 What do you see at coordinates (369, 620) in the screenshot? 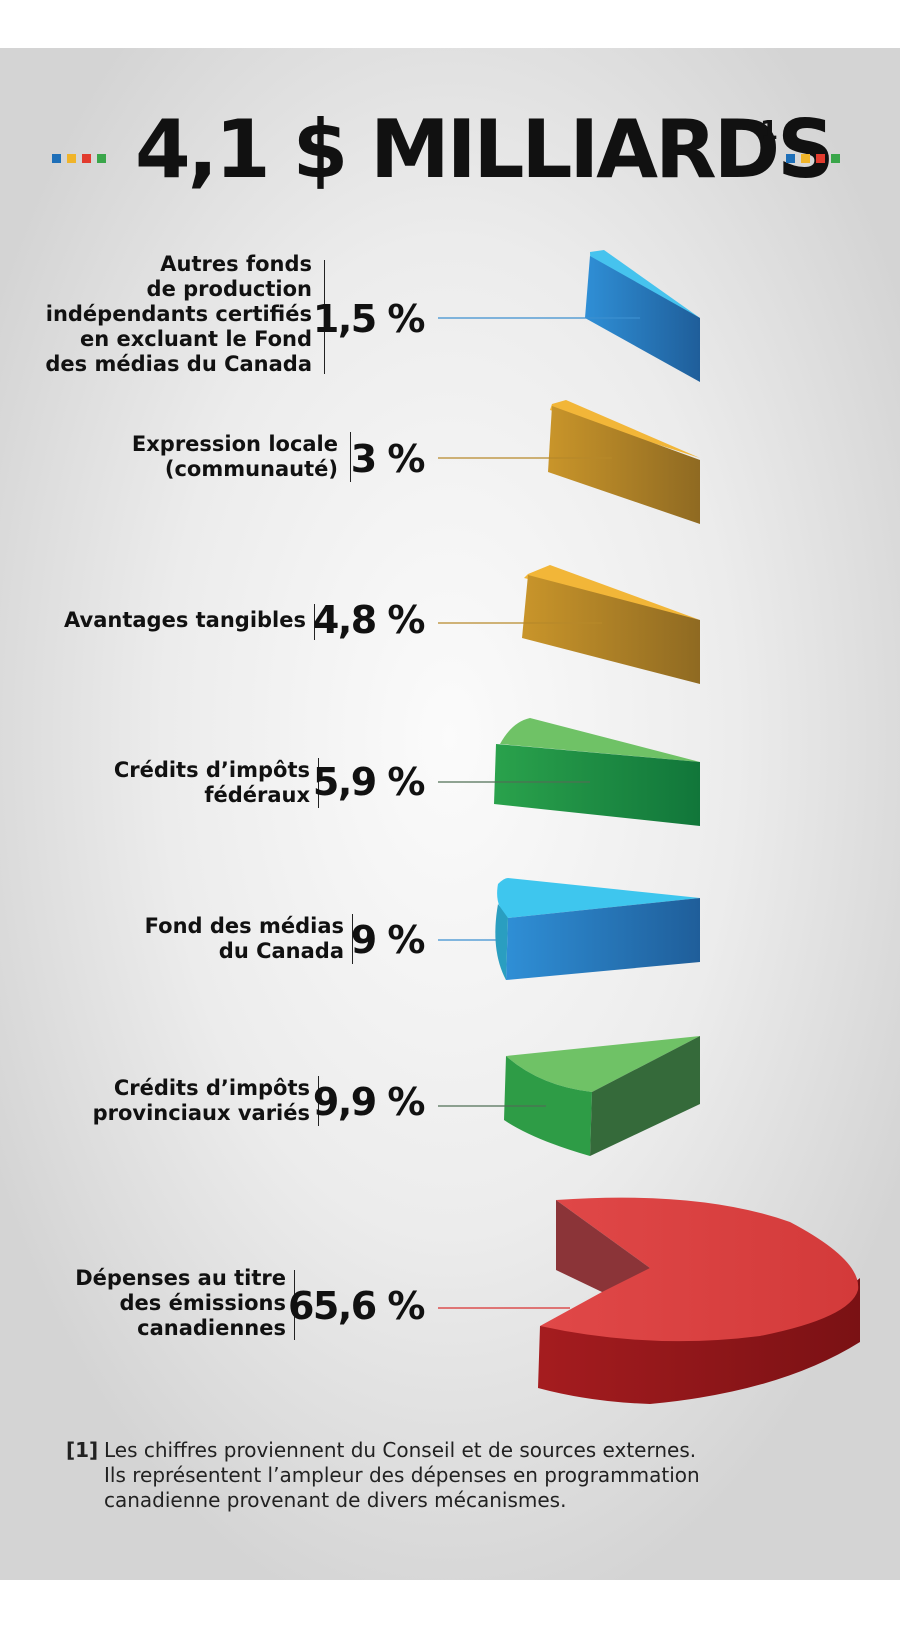
I see `slice-value: 4,8 %` at bounding box center [369, 620].